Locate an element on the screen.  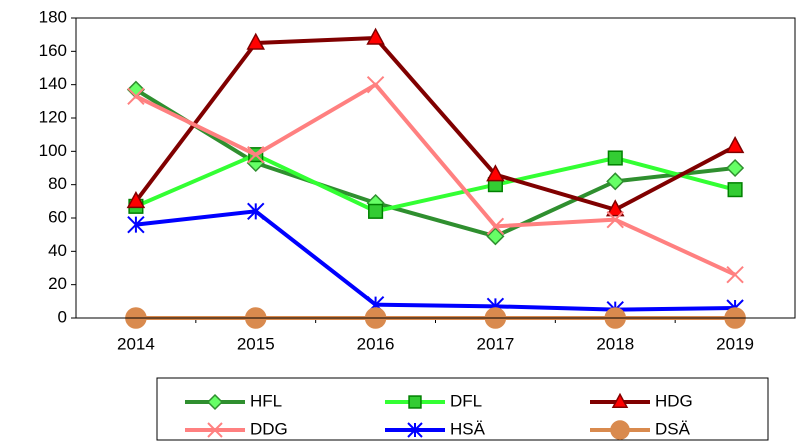
y-tick-label: 80 is located at coordinates (57, 183).